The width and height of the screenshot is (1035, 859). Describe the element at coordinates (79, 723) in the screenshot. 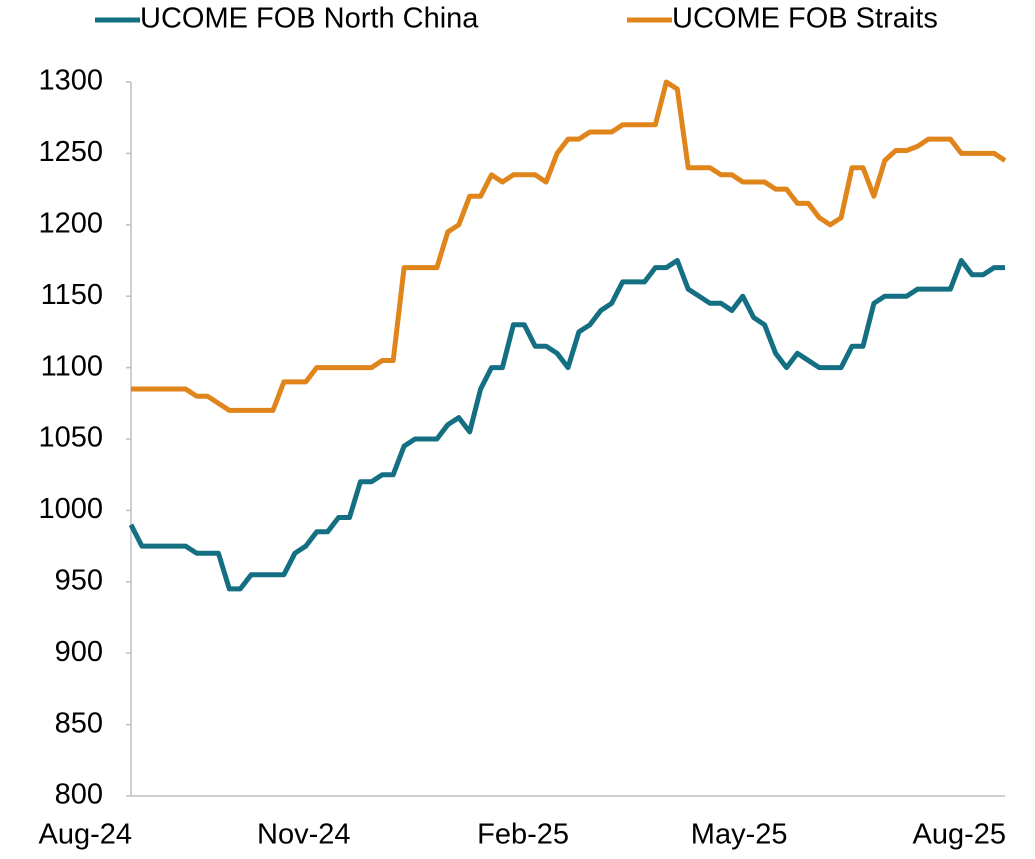

I see `y-tick-label: 850` at that location.